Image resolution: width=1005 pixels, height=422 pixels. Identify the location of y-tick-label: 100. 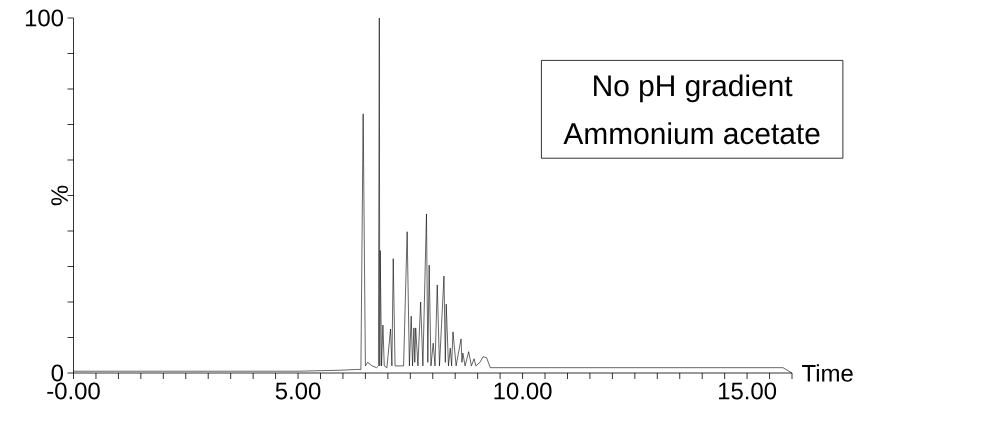
(44, 18).